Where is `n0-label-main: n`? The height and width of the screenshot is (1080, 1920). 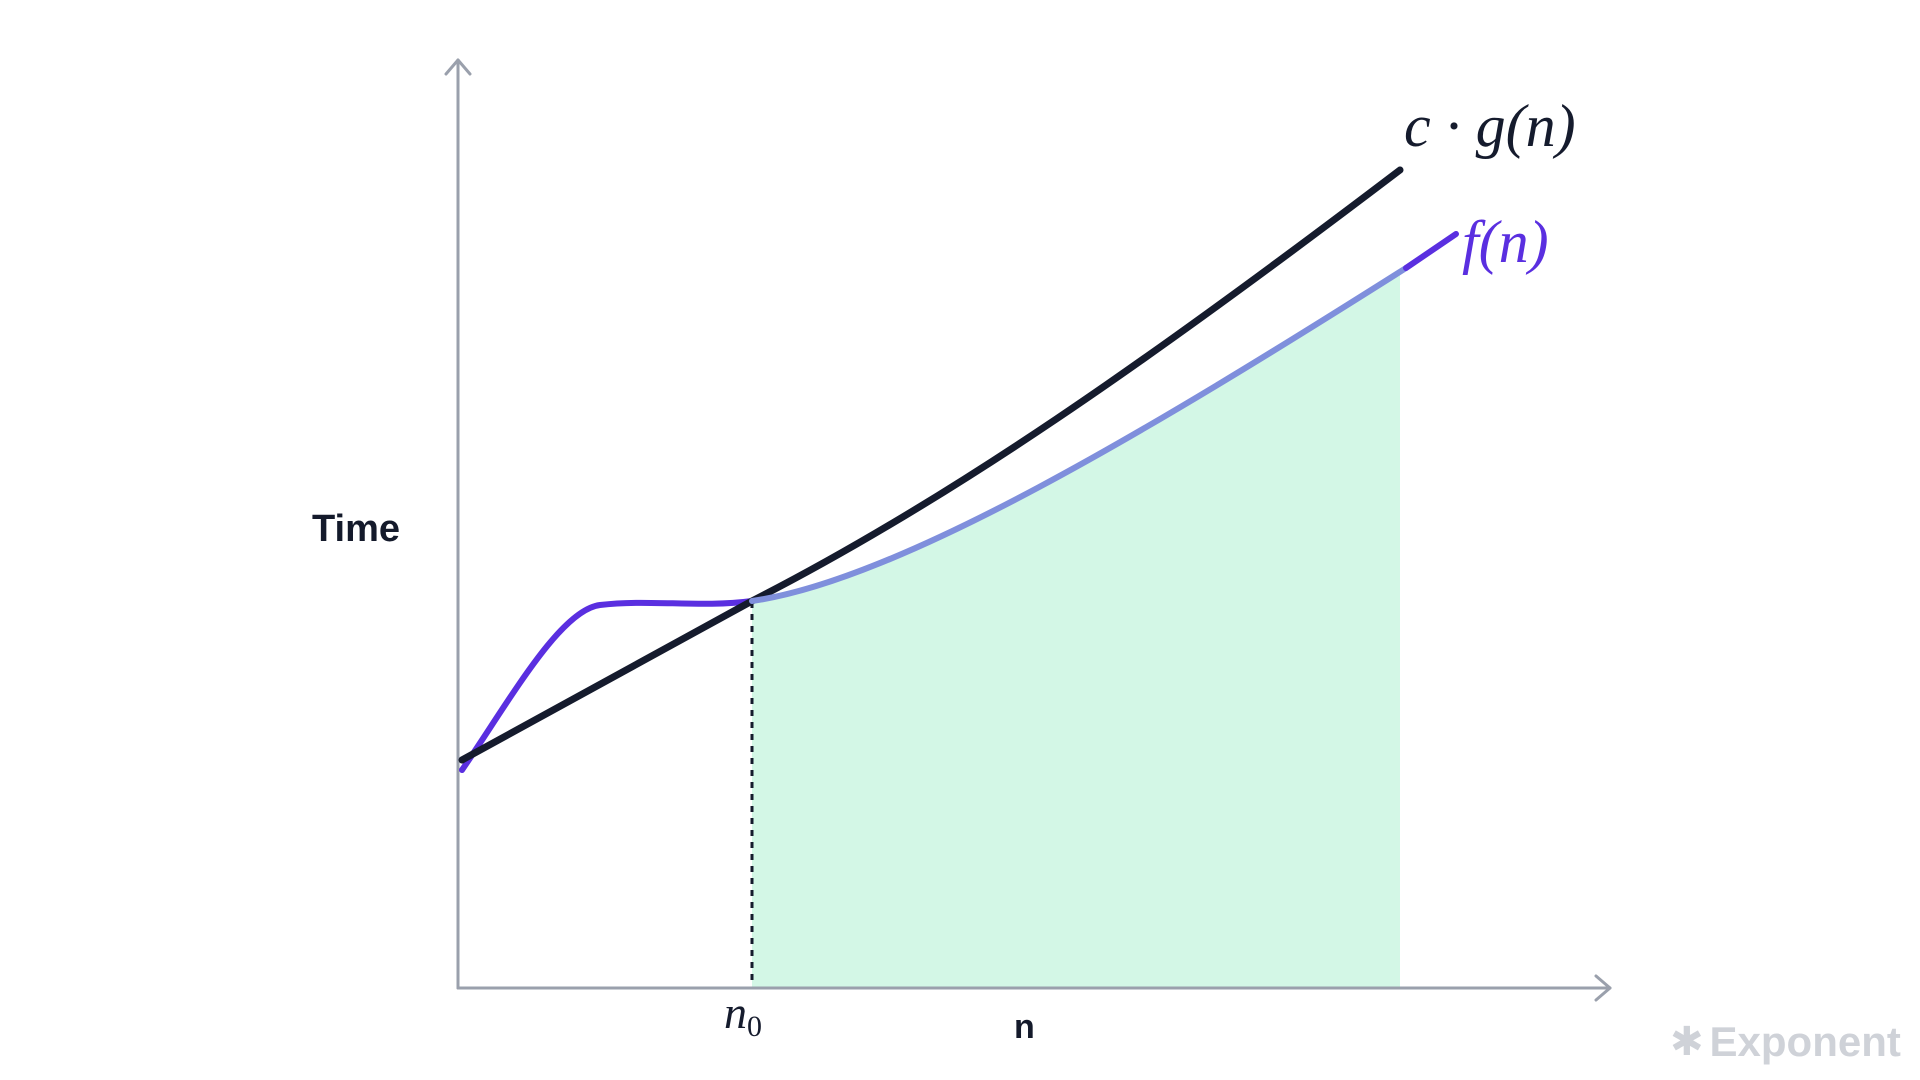
n0-label-main: n is located at coordinates (735, 1012).